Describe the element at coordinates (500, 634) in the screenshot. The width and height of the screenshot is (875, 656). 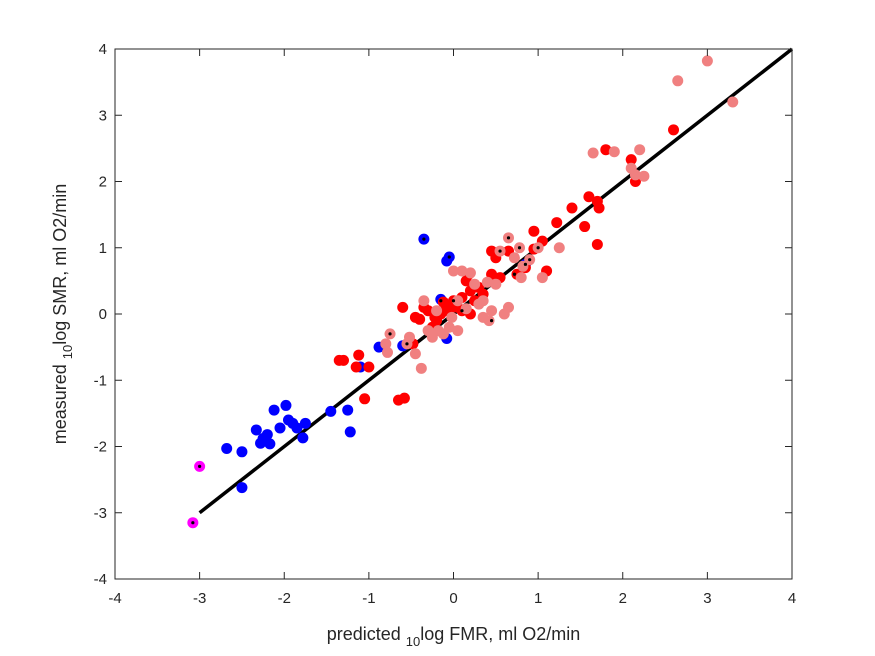
I see `x-axis-label-suffix: log FMR, ml O2/min` at that location.